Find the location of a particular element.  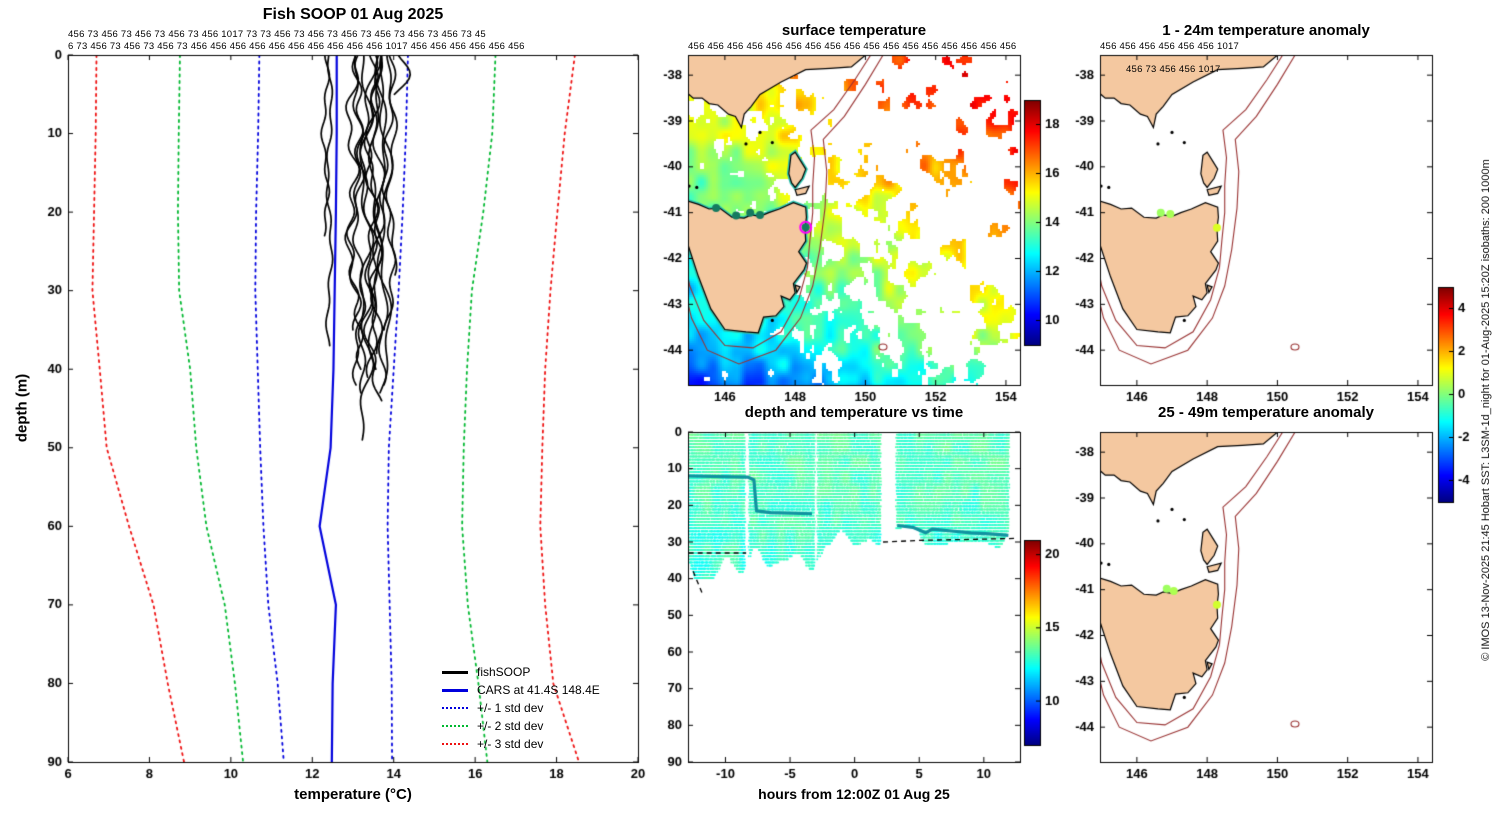

page-title: Fish SOOP 01 Aug 2025 is located at coordinates (353, 14).